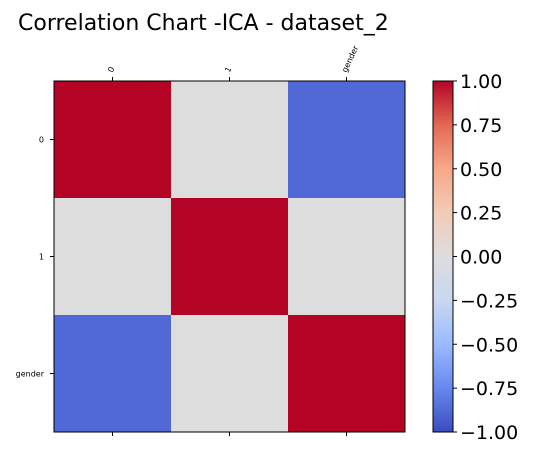 Image resolution: width=534 pixels, height=455 pixels. I want to click on y-tick-label: 1, so click(41, 257).